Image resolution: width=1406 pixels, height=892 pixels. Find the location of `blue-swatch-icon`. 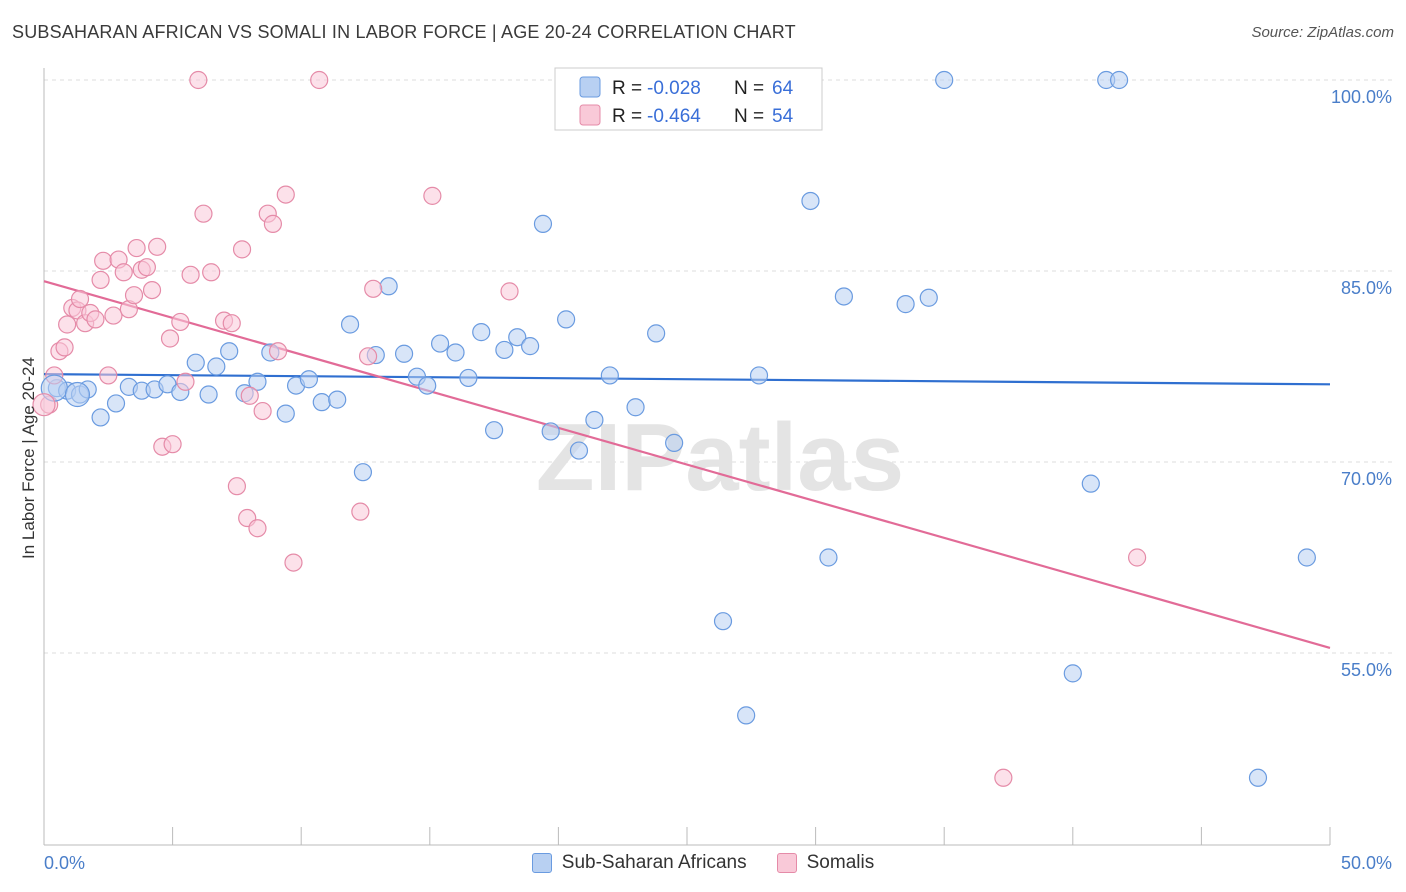

blue-swatch-icon is located at coordinates (541, 863).